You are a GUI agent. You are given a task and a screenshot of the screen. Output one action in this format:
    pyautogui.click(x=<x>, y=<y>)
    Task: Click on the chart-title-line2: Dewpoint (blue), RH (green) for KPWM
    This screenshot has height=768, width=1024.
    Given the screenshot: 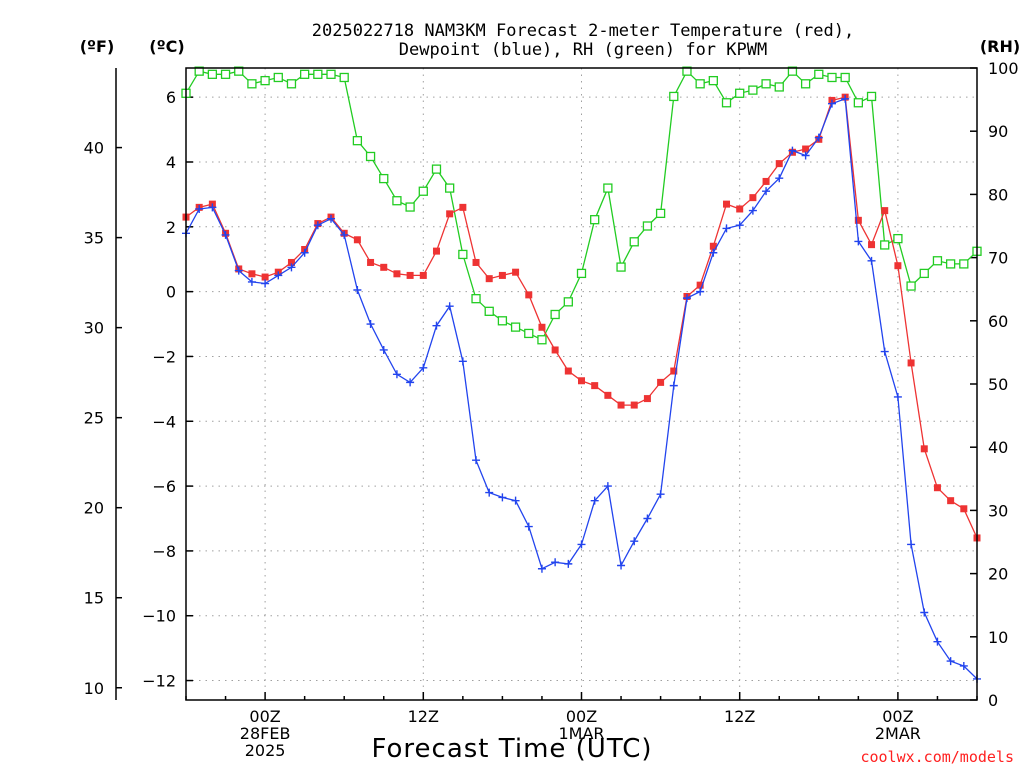 What is the action you would take?
    pyautogui.click(x=583, y=50)
    